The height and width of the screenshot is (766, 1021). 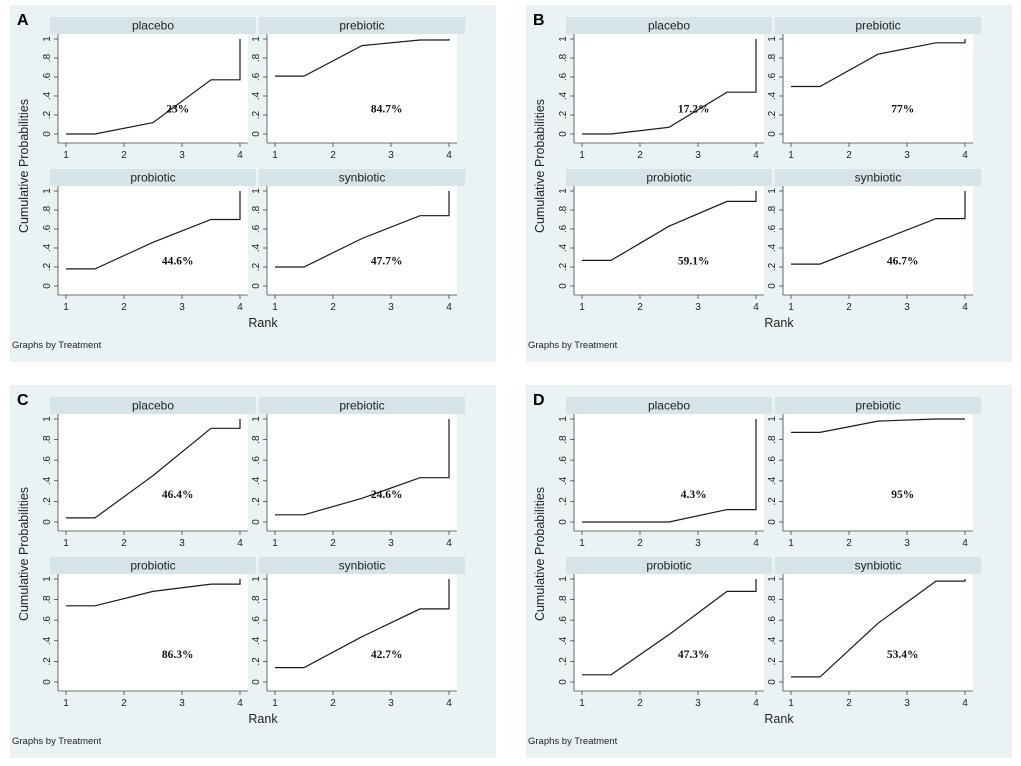 What do you see at coordinates (387, 261) in the screenshot?
I see `sucra-label: 47.7%` at bounding box center [387, 261].